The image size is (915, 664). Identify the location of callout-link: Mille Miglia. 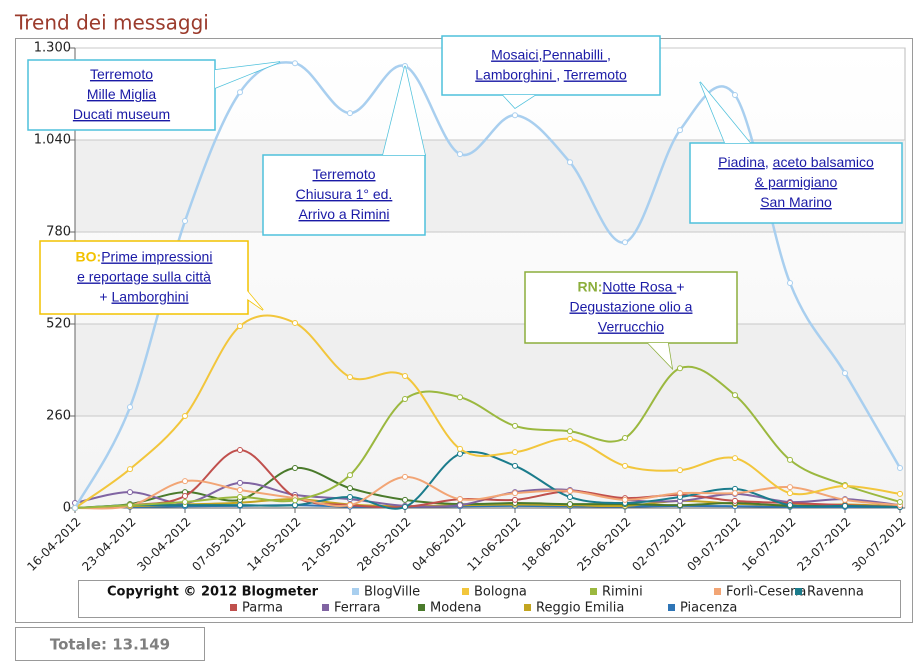
(121, 94).